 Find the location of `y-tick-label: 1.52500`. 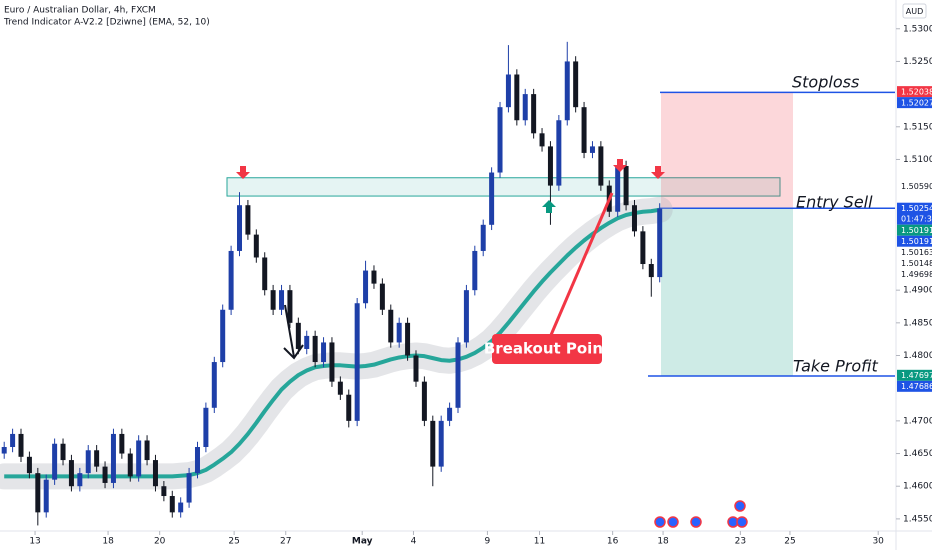

y-tick-label: 1.52500 is located at coordinates (917, 62).